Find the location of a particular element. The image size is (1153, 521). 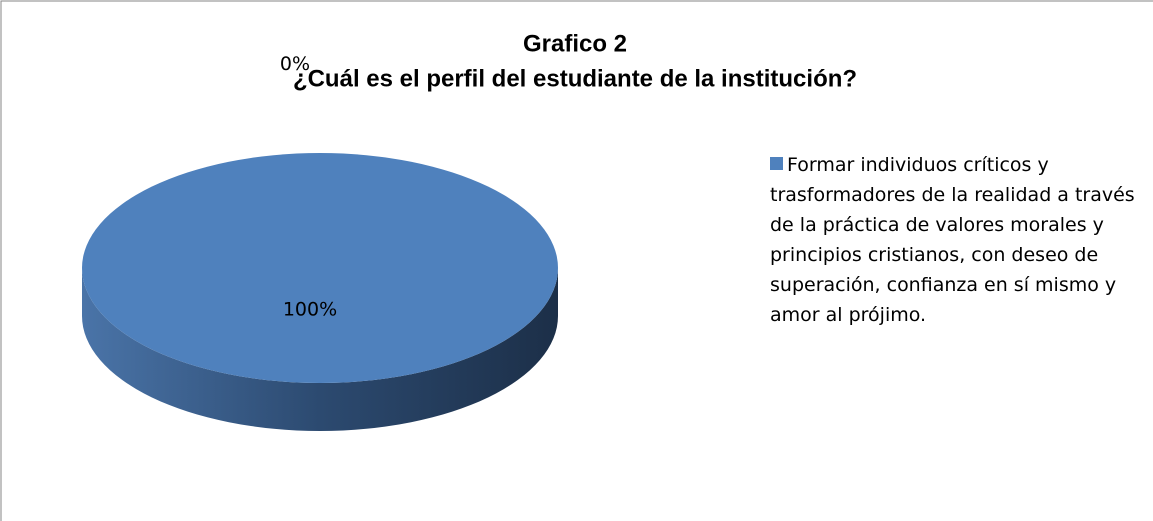

legend-swatch is located at coordinates (776, 163).